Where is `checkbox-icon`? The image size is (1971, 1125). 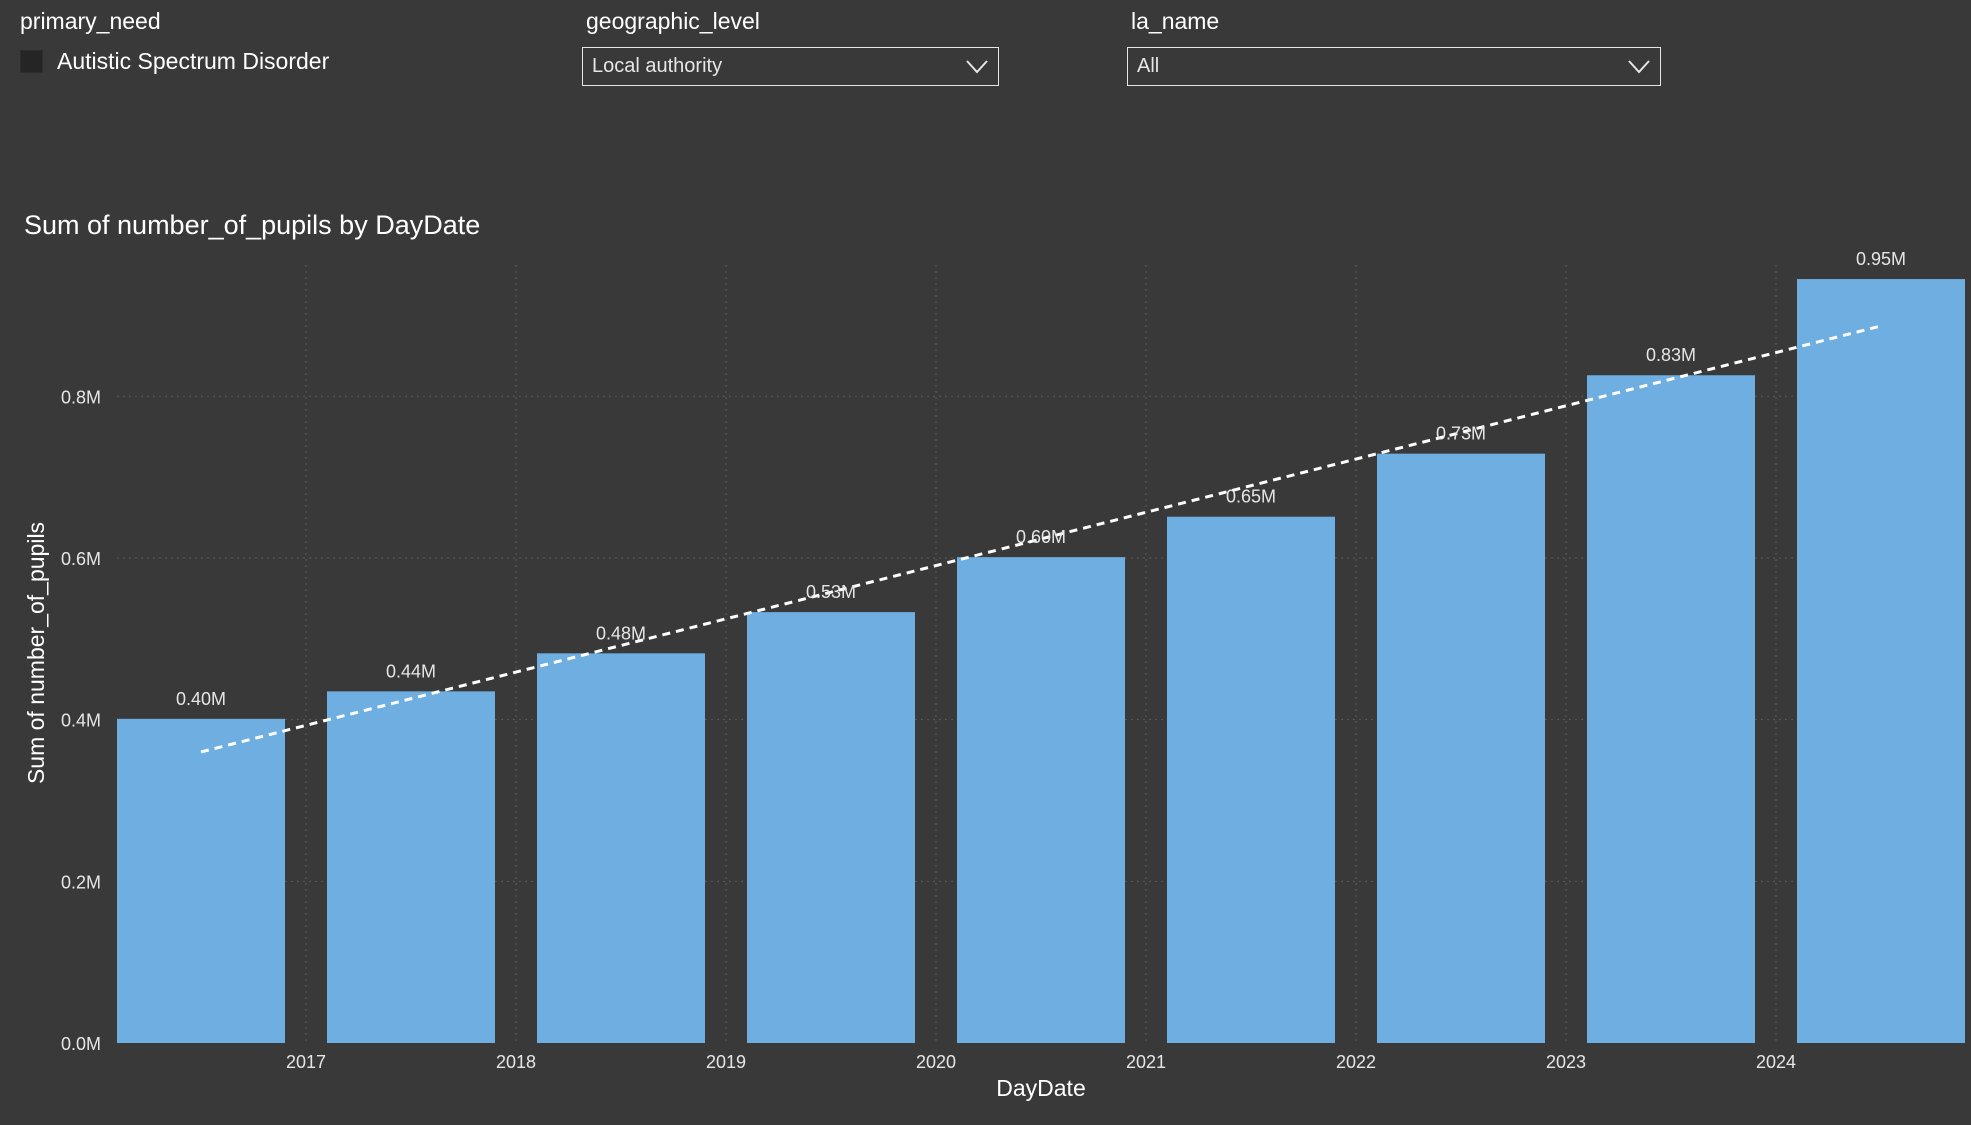
checkbox-icon is located at coordinates (31, 61).